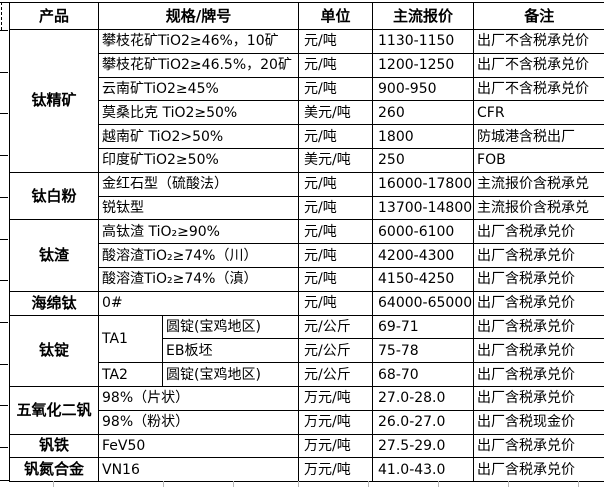 The width and height of the screenshot is (604, 488). What do you see at coordinates (198, 398) in the screenshot?
I see `spec-cell: 98%（片状）` at bounding box center [198, 398].